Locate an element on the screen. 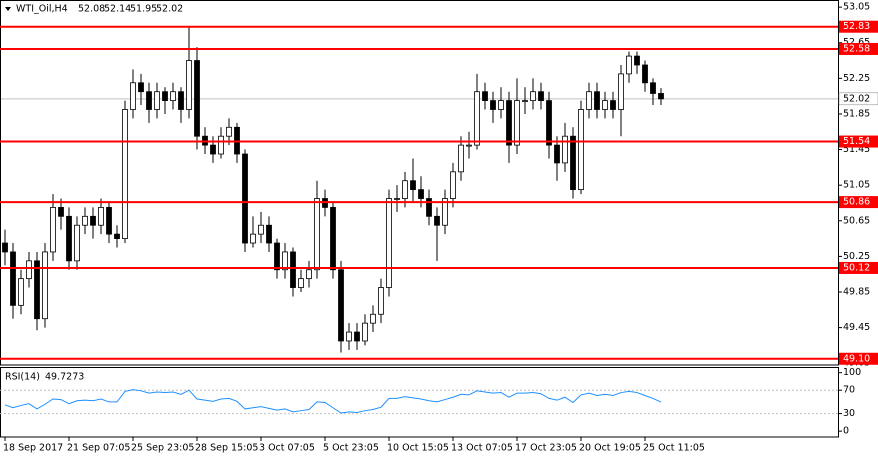  last-low: 51.95 is located at coordinates (143, 9).